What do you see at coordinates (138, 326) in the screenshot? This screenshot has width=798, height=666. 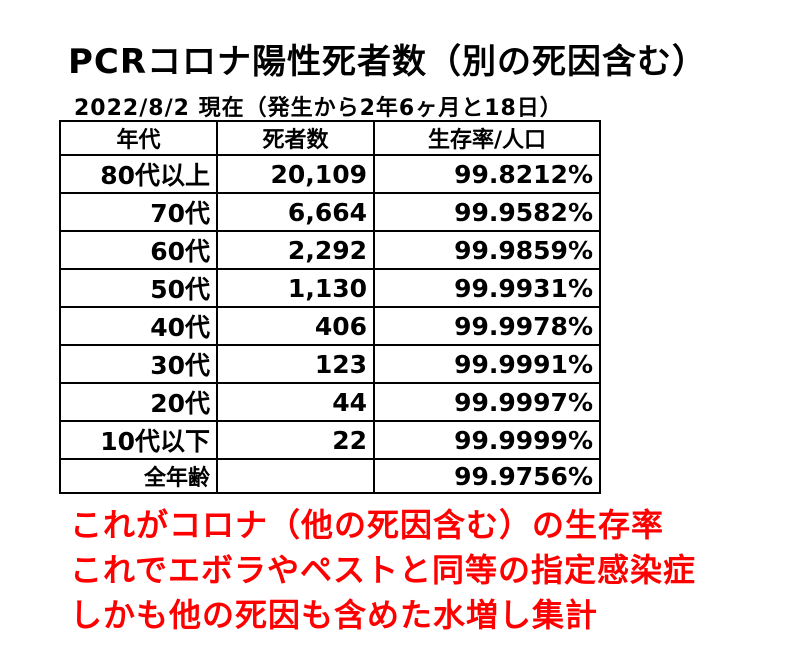 I see `age-cell: 40代` at bounding box center [138, 326].